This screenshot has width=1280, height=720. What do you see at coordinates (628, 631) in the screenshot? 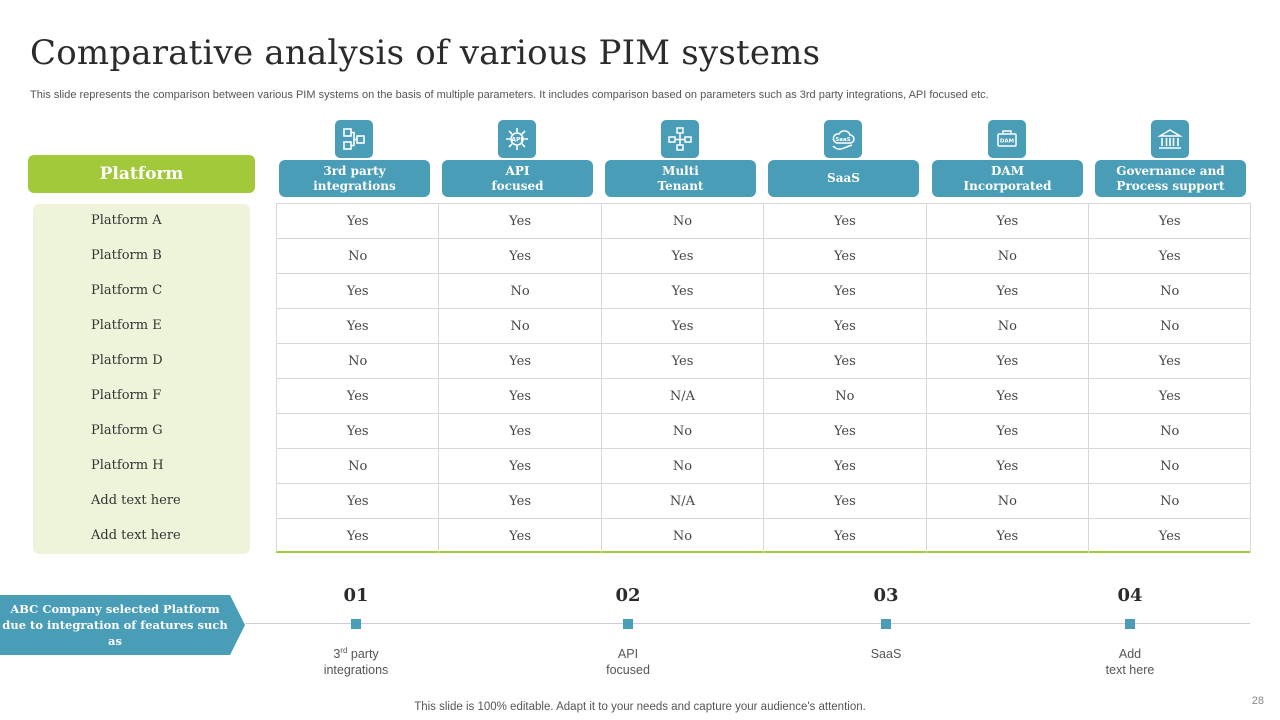
I see `timeline-step: 02 API focused` at bounding box center [628, 631].